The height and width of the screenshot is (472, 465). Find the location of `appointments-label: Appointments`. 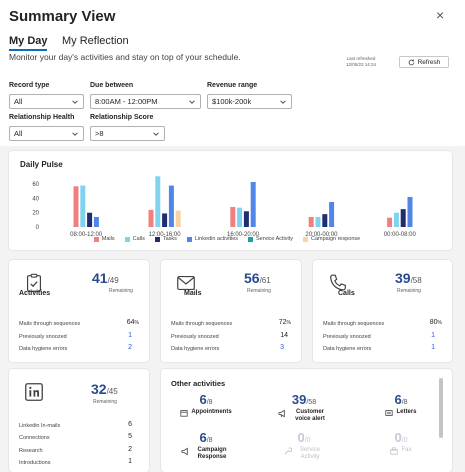

appointments-label: Appointments is located at coordinates (211, 412).